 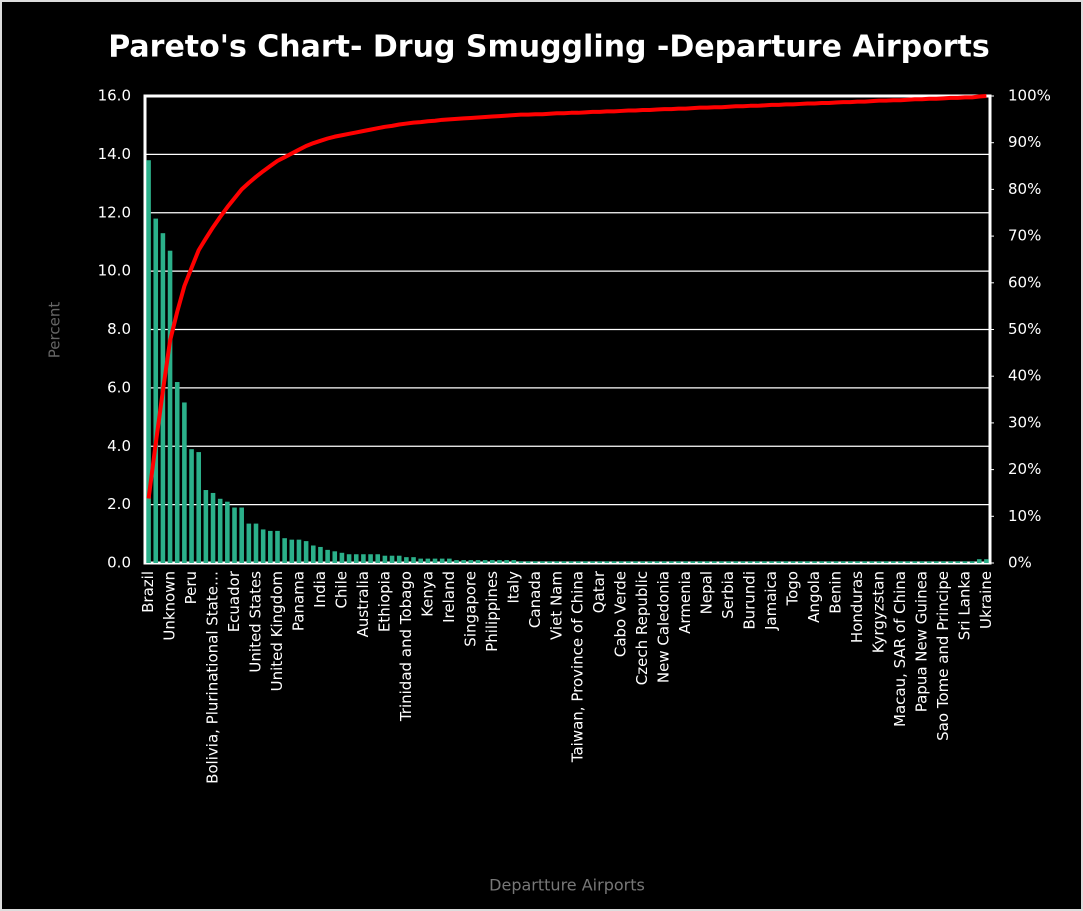 I want to click on y2-tick-label: 60%, so click(x=1024, y=282).